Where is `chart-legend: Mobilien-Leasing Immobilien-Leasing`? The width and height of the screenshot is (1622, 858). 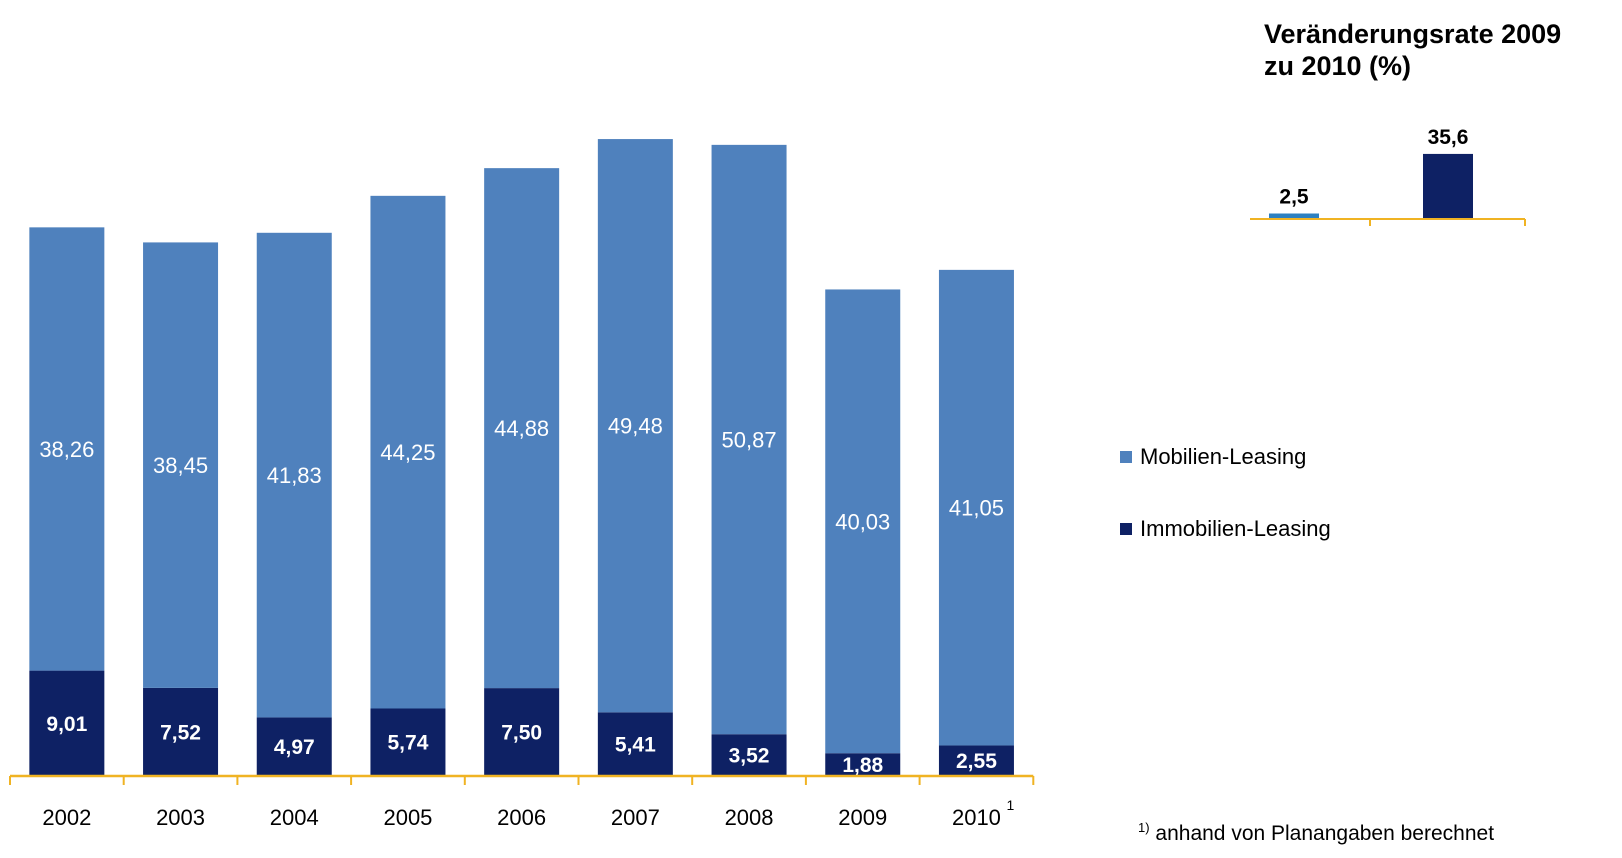 chart-legend: Mobilien-Leasing Immobilien-Leasing is located at coordinates (1225, 516).